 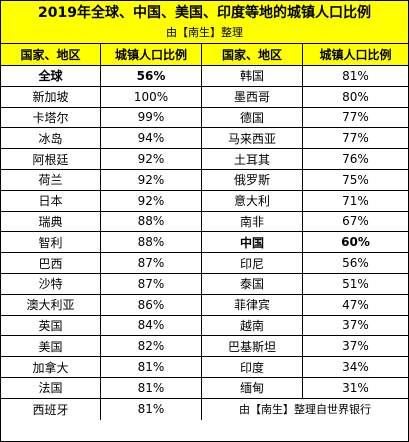 I want to click on table-row: 法国 81% 缅甸 31%, so click(x=204, y=388).